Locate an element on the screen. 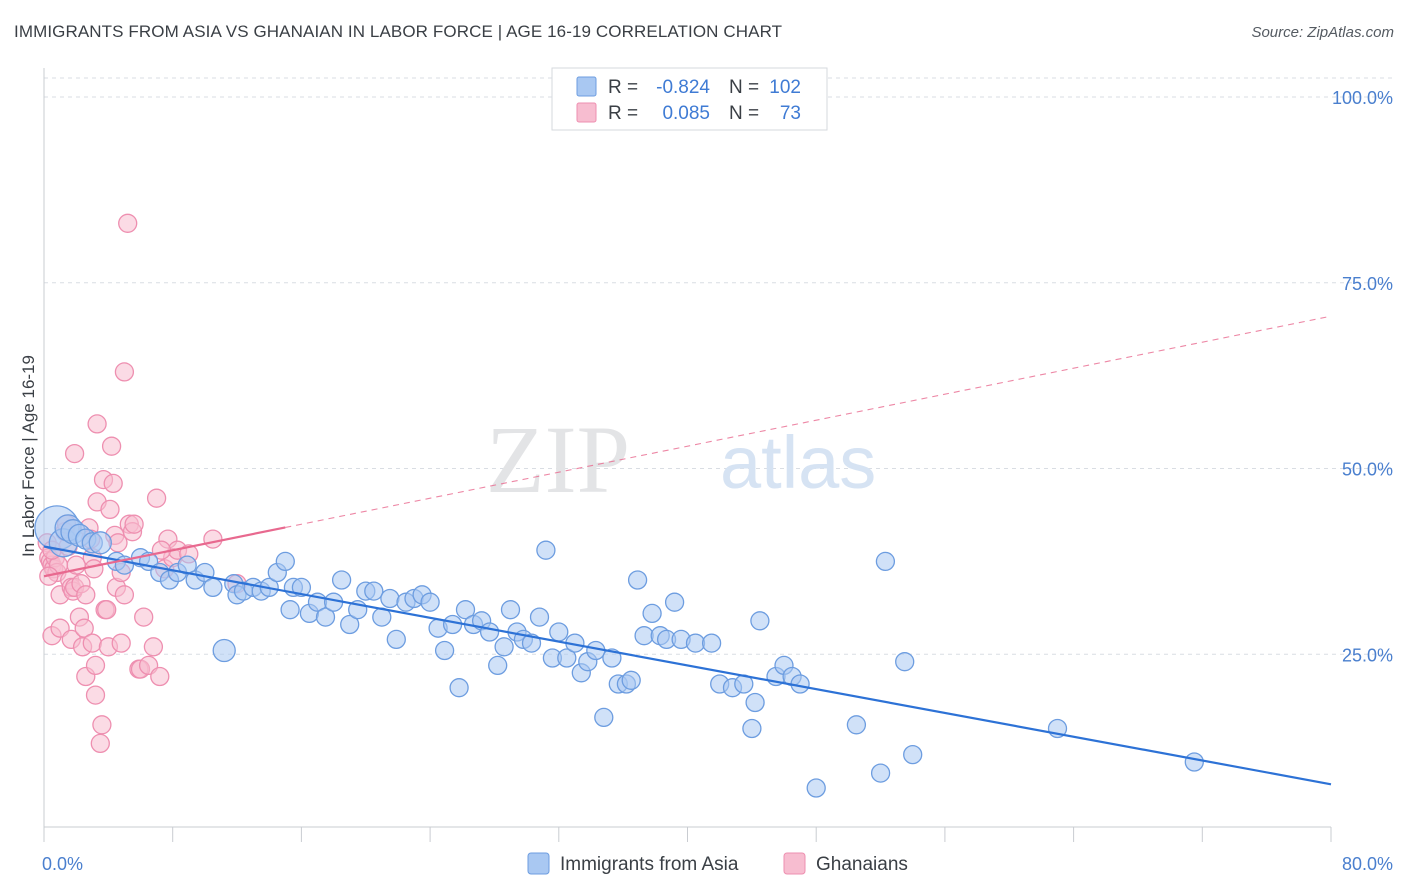  x-tick-label: 80.0% is located at coordinates (1367, 864).